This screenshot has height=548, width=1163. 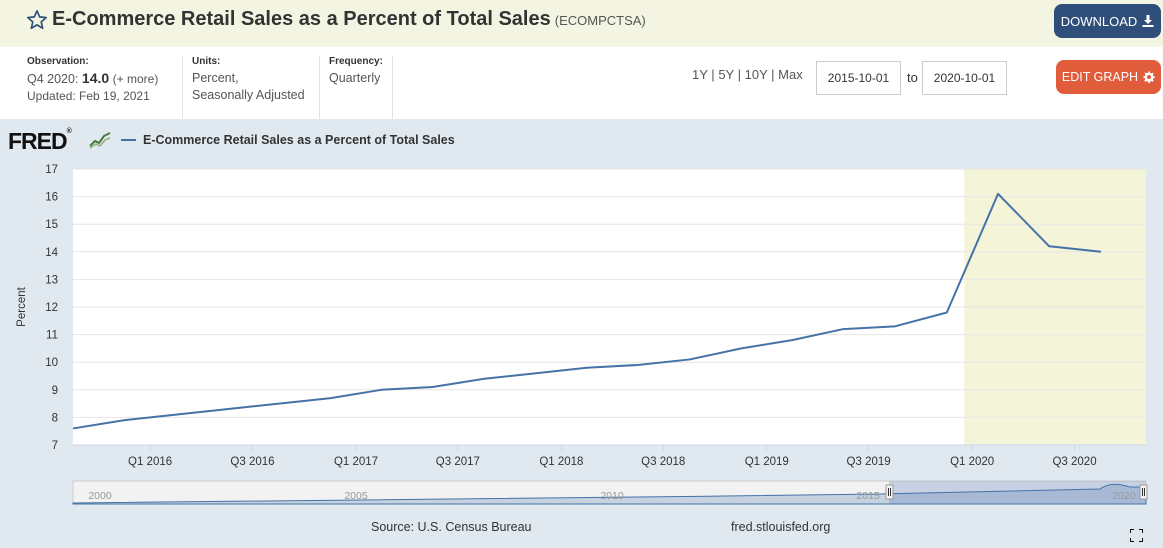 I want to click on navigator-series, so click(x=609, y=494).